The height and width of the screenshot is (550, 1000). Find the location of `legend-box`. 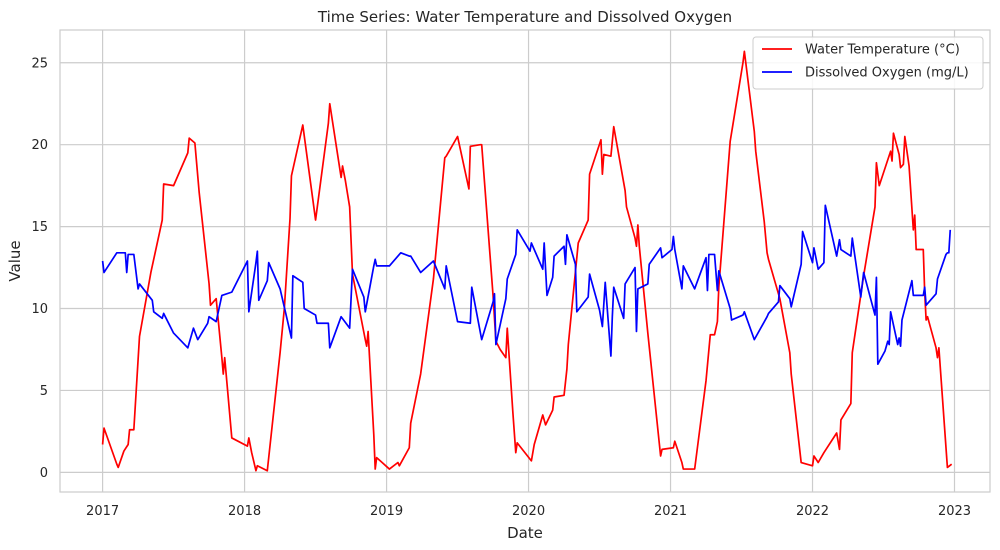

legend-box is located at coordinates (868, 63).